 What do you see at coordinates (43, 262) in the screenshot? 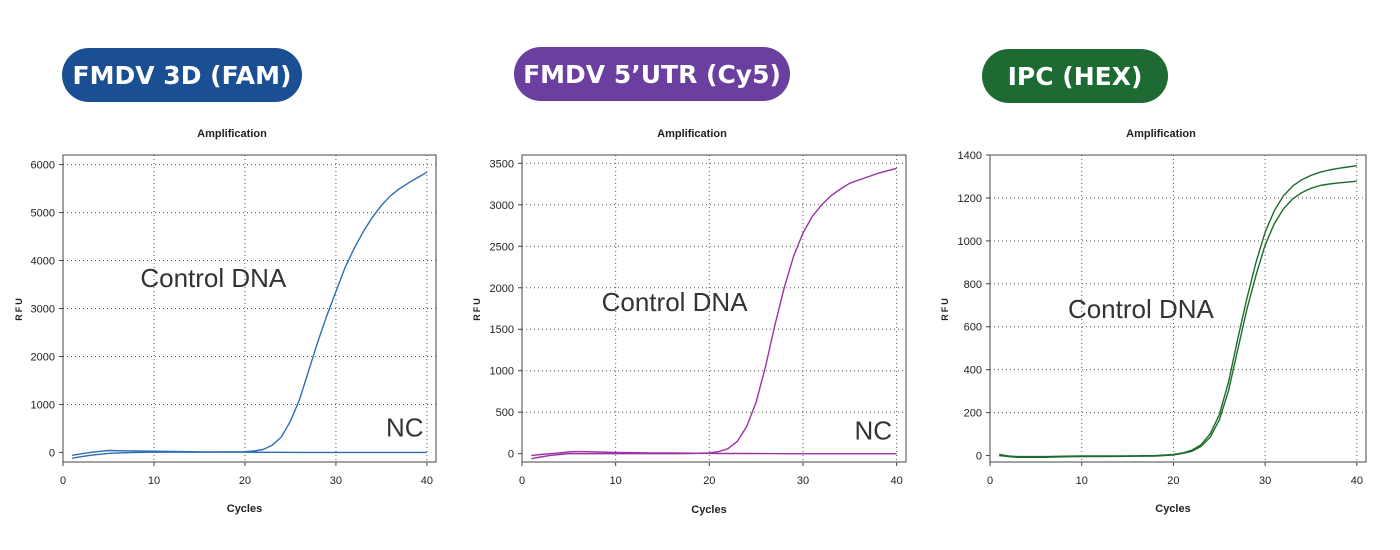
I see `y-tick-label: 4000` at bounding box center [43, 262].